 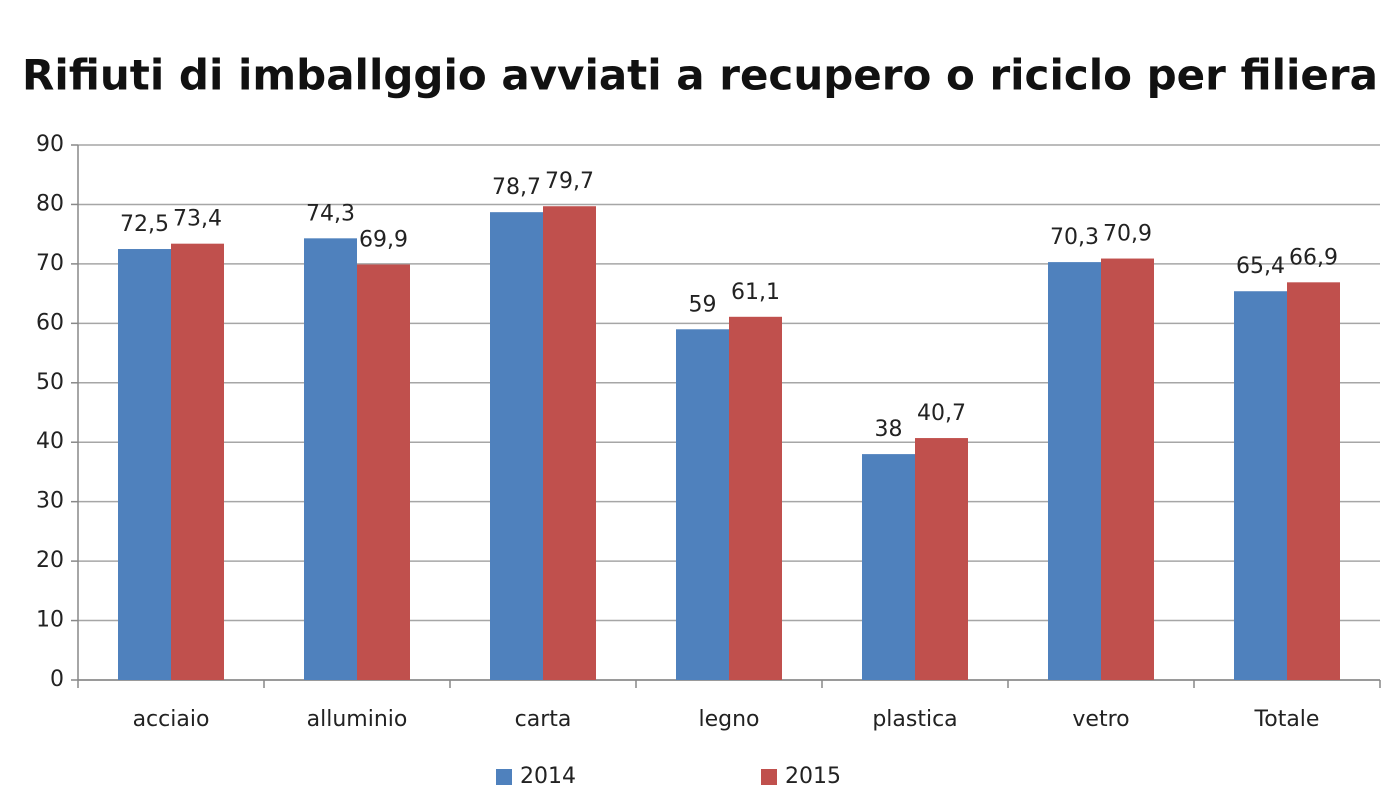 What do you see at coordinates (755, 292) in the screenshot?
I see `data-label: 61,1` at bounding box center [755, 292].